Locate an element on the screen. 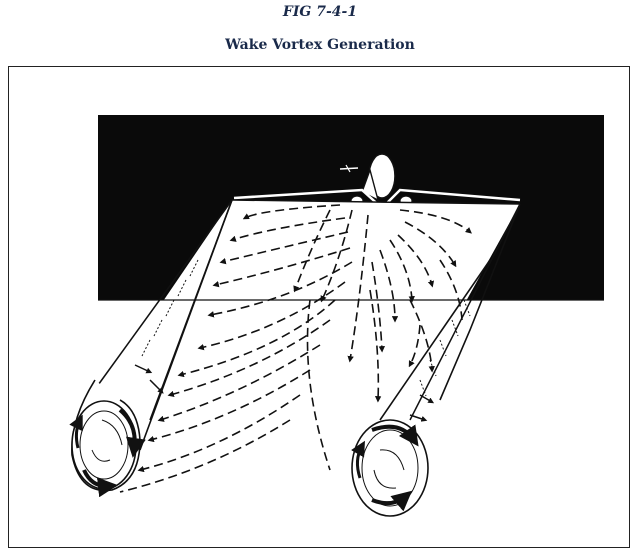  aircraft-front-view-icon is located at coordinates (377, 181).